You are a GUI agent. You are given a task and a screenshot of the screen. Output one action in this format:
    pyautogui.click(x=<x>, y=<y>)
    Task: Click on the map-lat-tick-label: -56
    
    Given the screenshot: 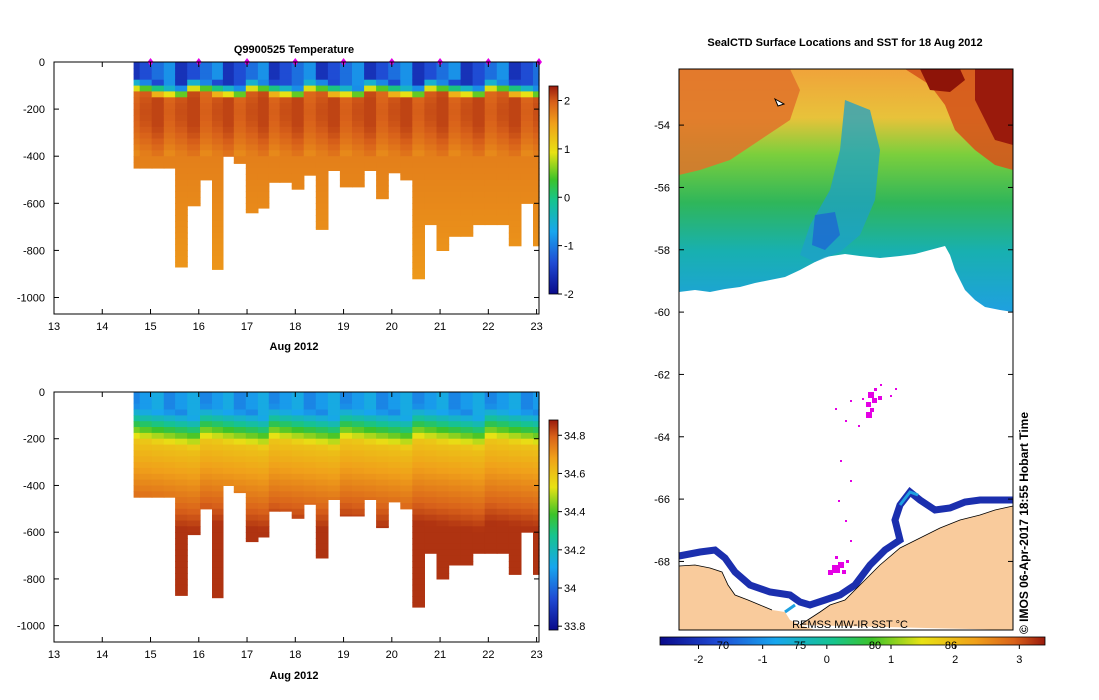 What is the action you would take?
    pyautogui.click(x=662, y=188)
    